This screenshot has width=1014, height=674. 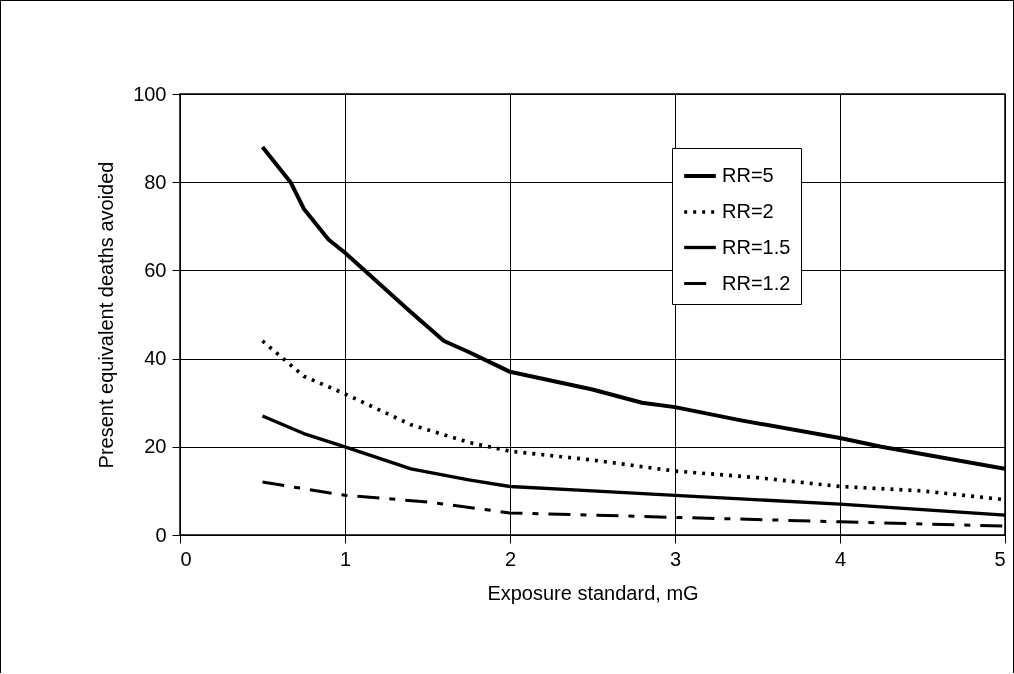 I want to click on y-tick-label: 60, so click(x=155, y=269).